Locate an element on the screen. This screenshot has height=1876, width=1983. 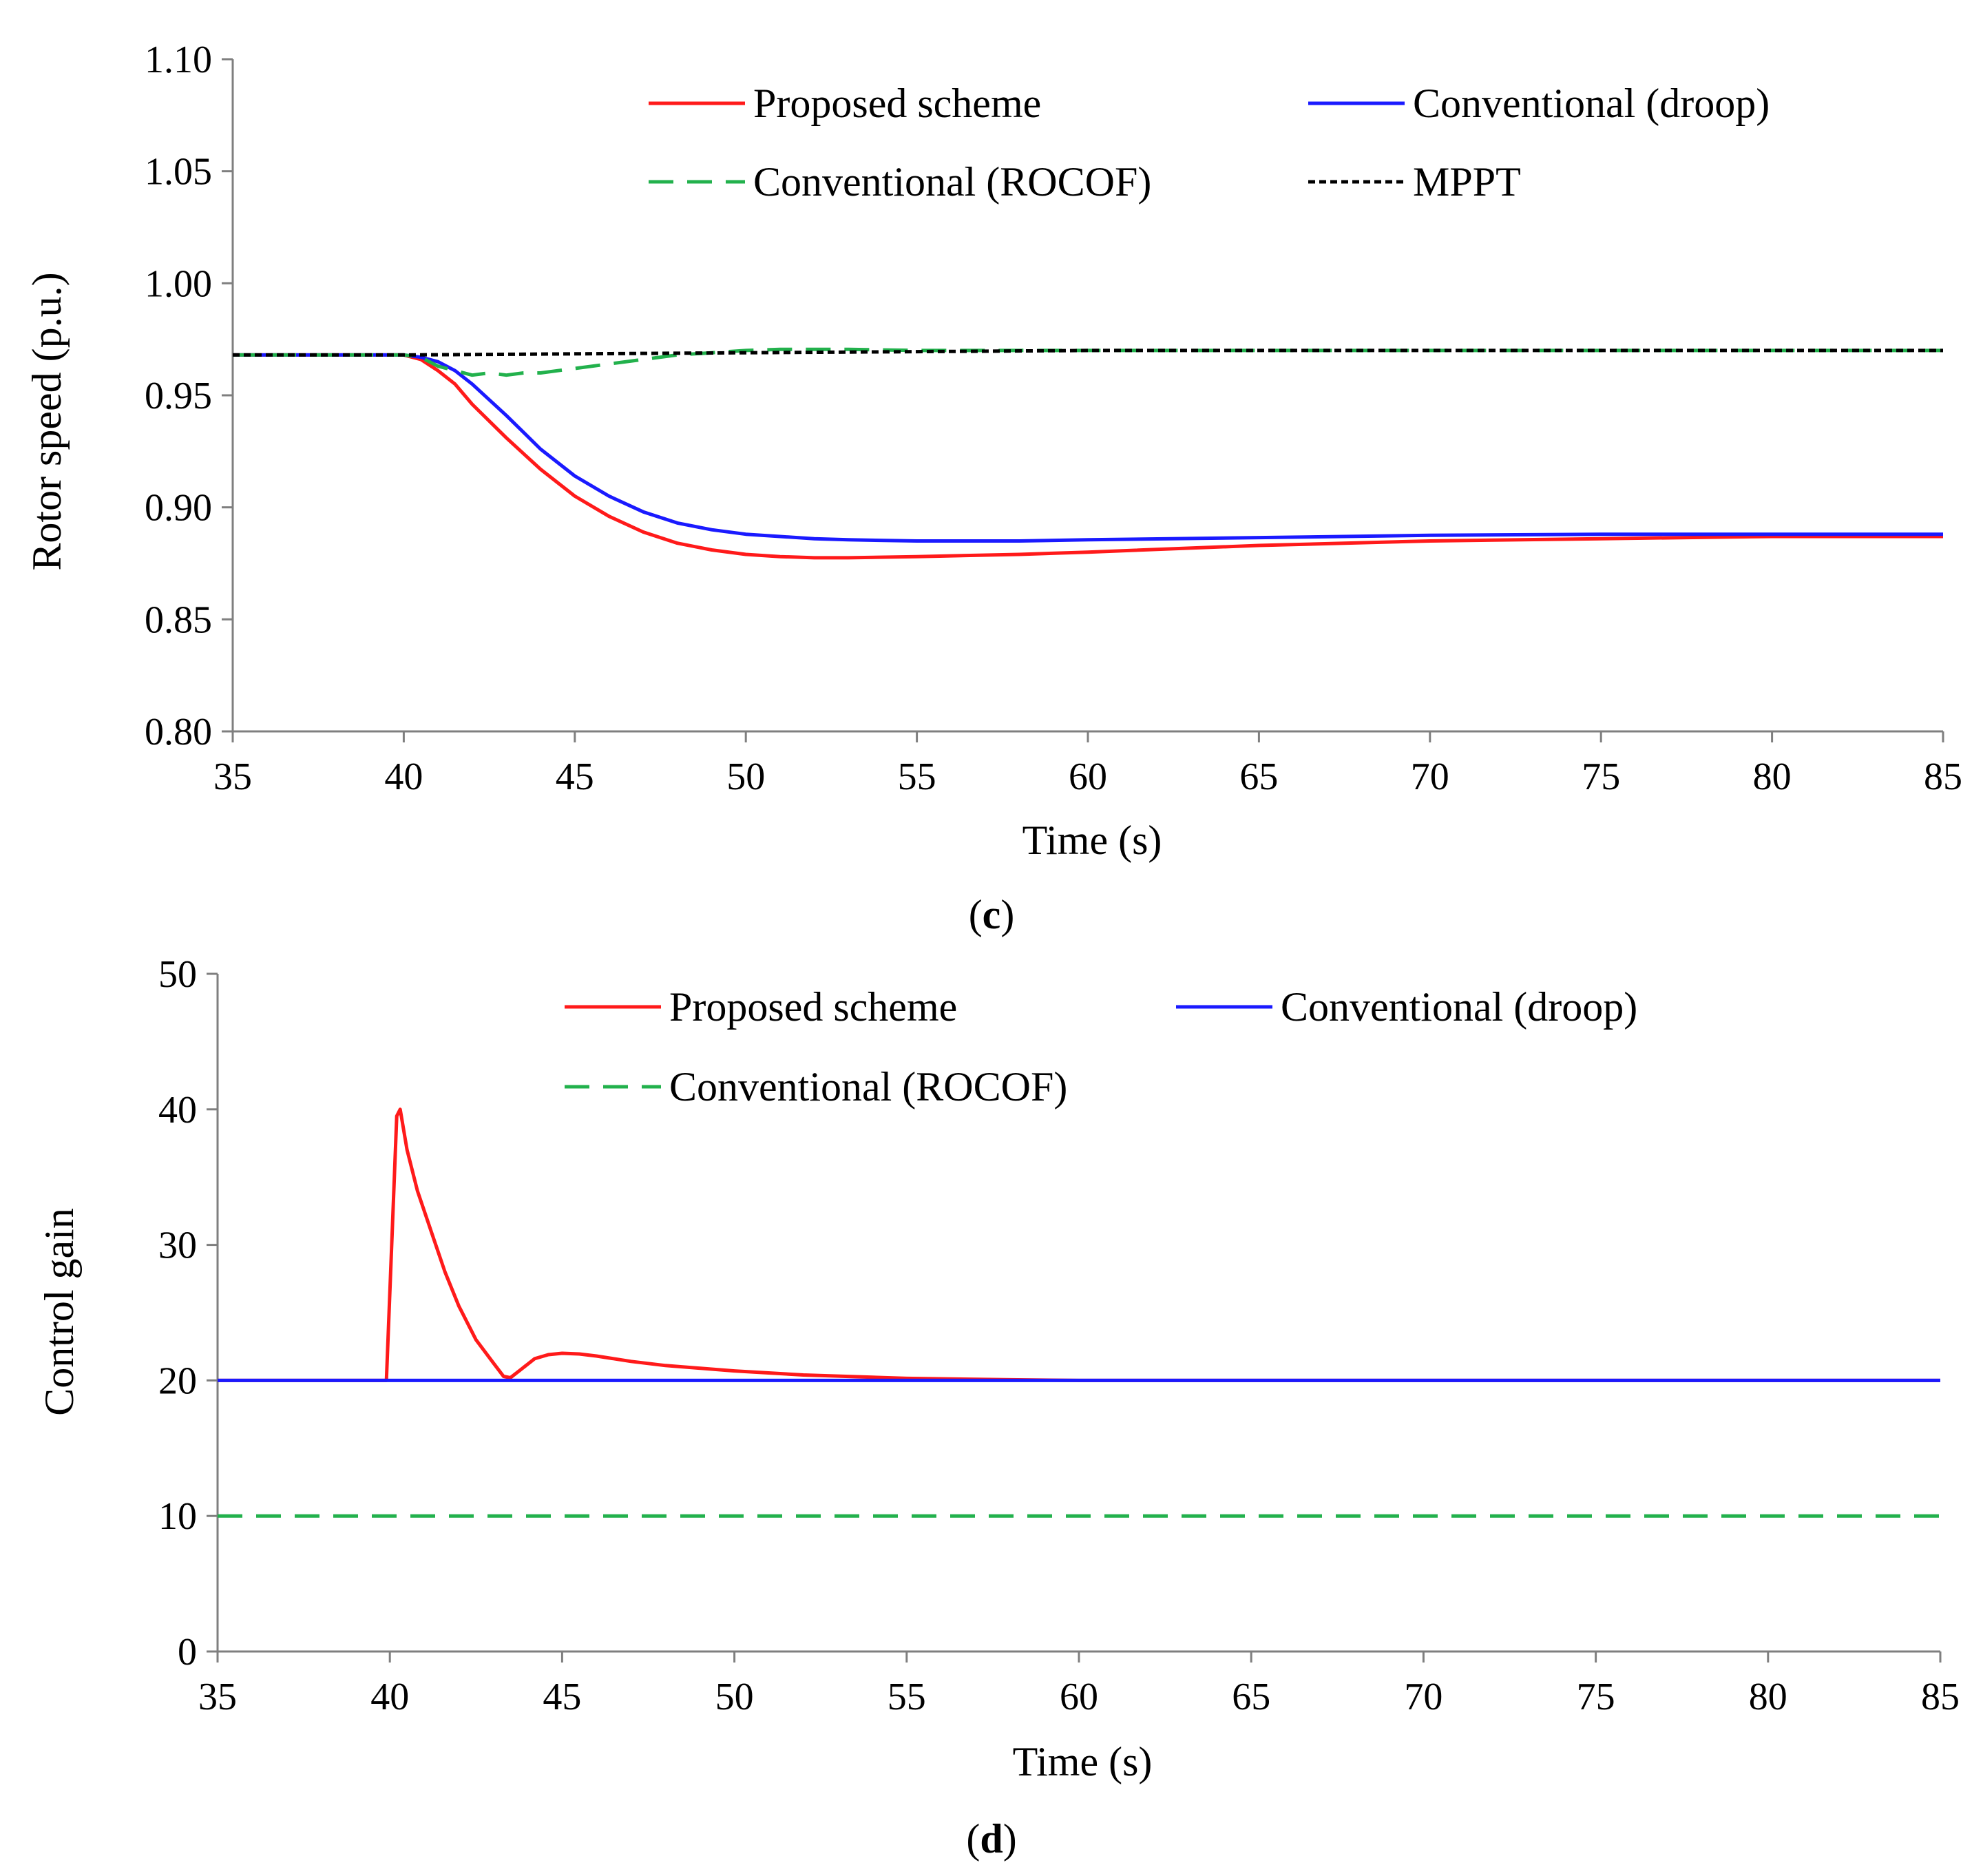
control-gain-x-ticks: 35 40 45 50 55 60 65 70 75 80 85 is located at coordinates (1079, 1685).